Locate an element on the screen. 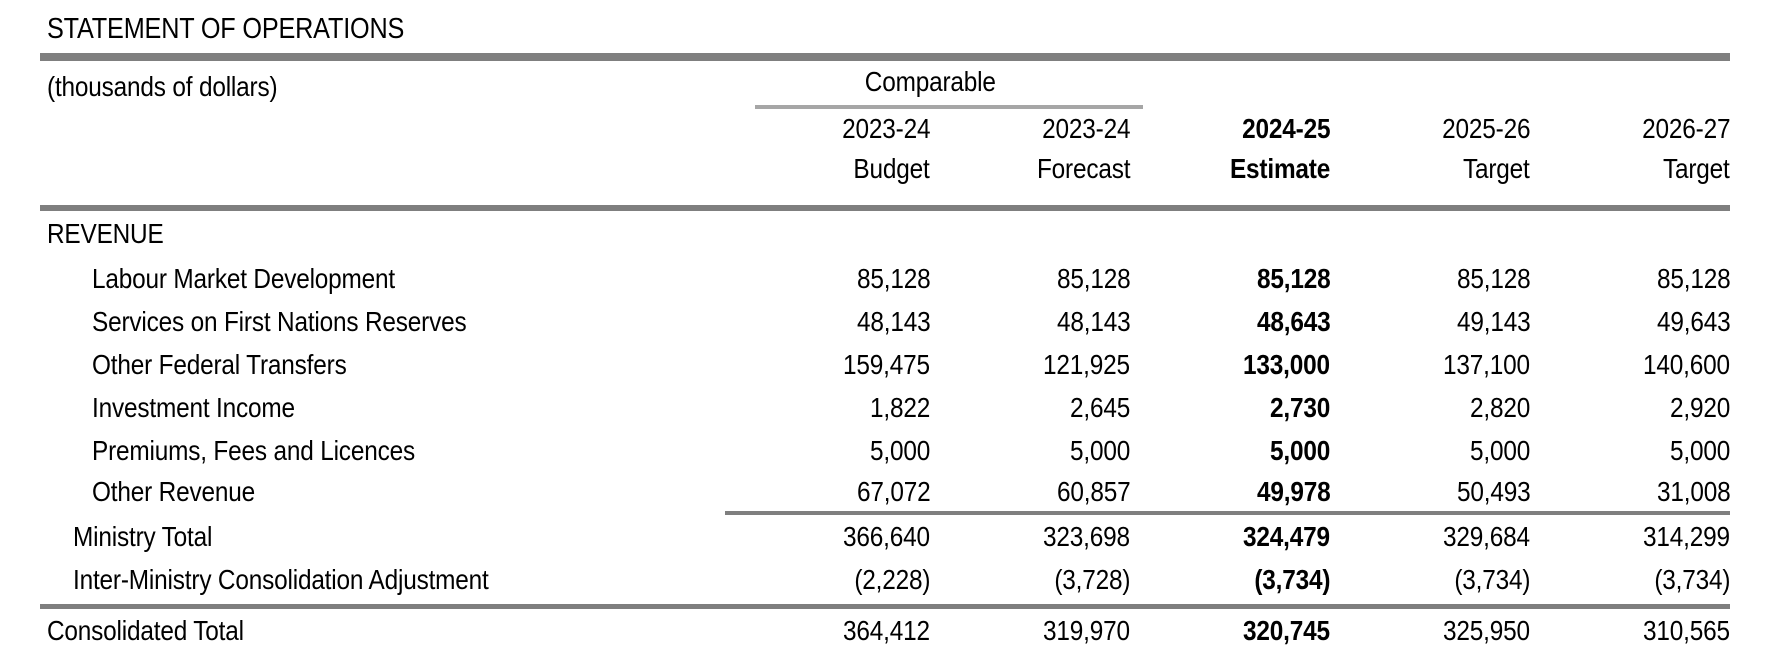 This screenshot has height=664, width=1768. cell: 49,143 is located at coordinates (1493, 321).